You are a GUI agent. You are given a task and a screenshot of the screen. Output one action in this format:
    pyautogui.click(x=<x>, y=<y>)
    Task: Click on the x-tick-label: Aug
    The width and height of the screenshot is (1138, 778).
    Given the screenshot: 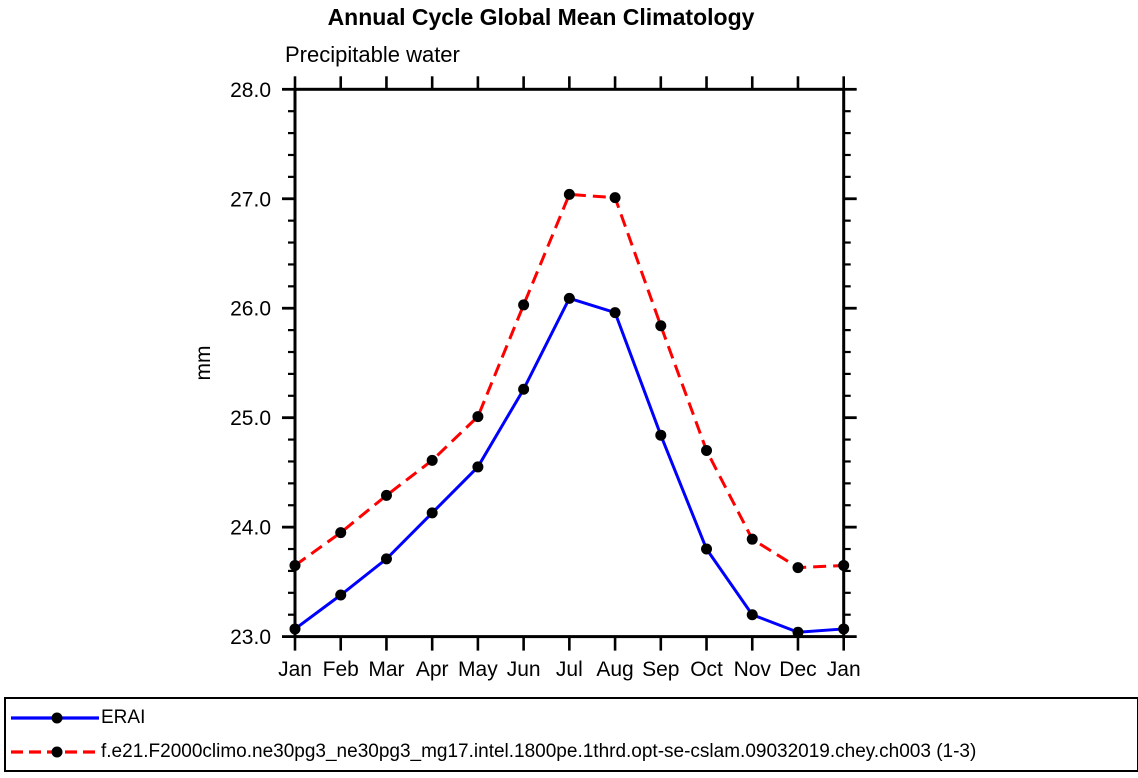 What is the action you would take?
    pyautogui.click(x=614, y=669)
    